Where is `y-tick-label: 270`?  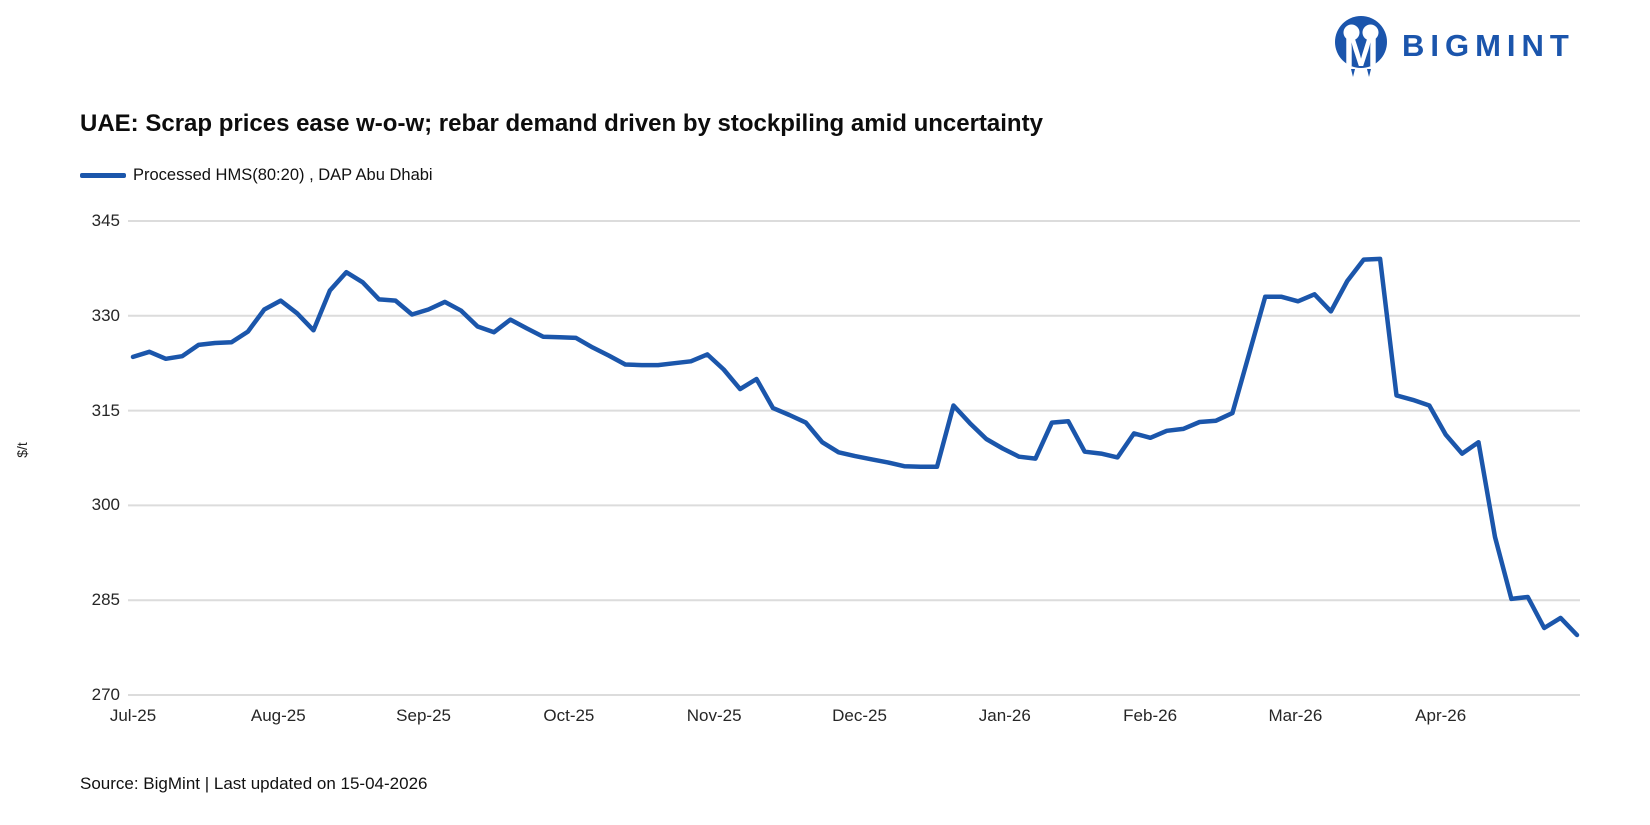
y-tick-label: 270 is located at coordinates (105, 694).